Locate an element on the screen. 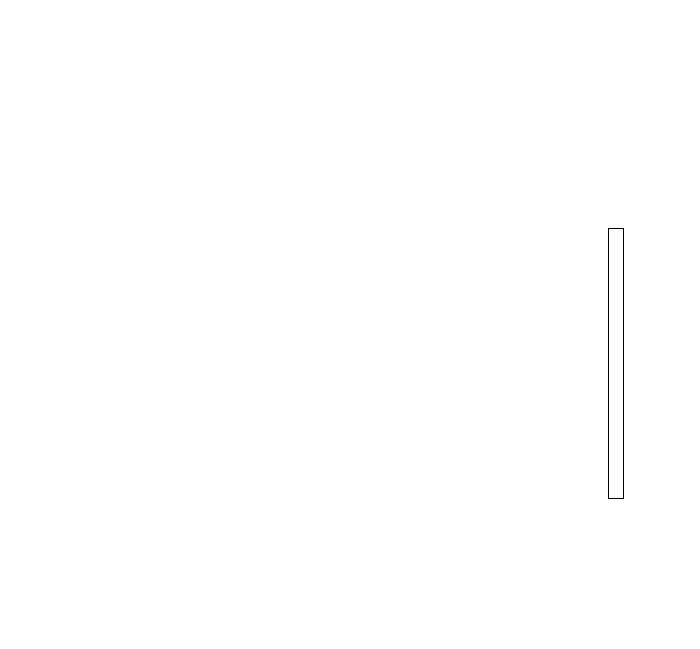 This screenshot has width=700, height=649. colorbar is located at coordinates (616, 363).